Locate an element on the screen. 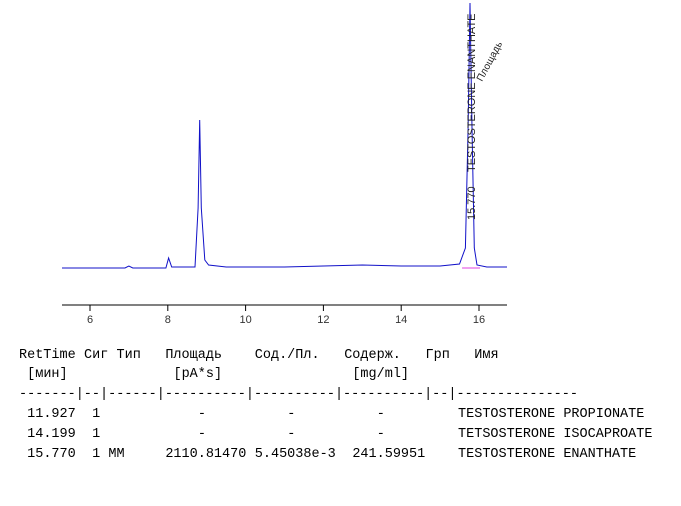 The image size is (681, 506). table-cell: TESTOSTERONE ENANTHATE is located at coordinates (547, 454).